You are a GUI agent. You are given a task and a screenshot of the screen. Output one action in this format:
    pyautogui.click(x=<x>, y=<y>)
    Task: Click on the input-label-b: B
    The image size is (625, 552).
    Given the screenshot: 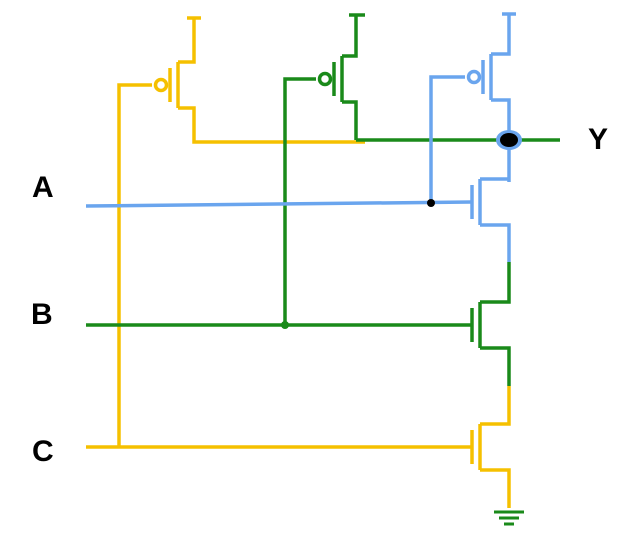 What is the action you would take?
    pyautogui.click(x=42, y=314)
    